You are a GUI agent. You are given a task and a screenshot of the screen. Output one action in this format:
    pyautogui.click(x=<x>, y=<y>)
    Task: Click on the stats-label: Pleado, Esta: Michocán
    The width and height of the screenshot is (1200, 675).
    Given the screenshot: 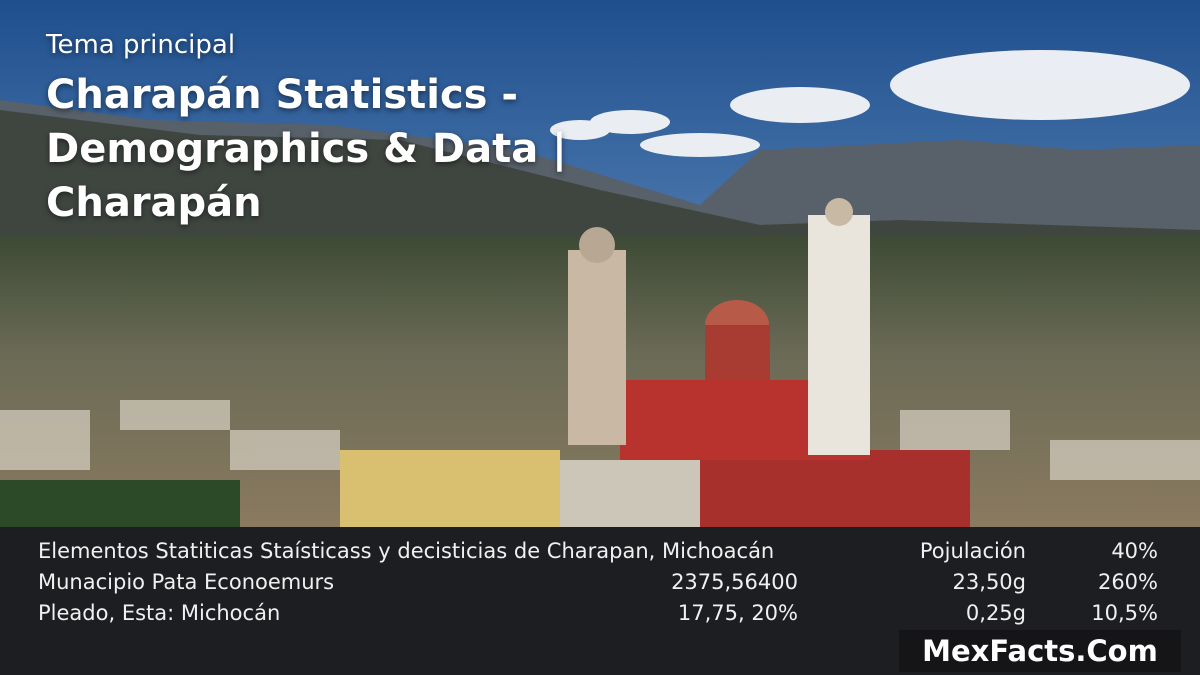 What is the action you would take?
    pyautogui.click(x=159, y=613)
    